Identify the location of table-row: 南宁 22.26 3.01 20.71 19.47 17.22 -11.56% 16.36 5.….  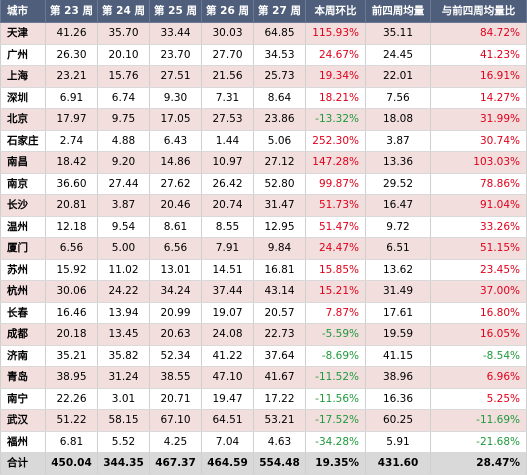
(263, 399).